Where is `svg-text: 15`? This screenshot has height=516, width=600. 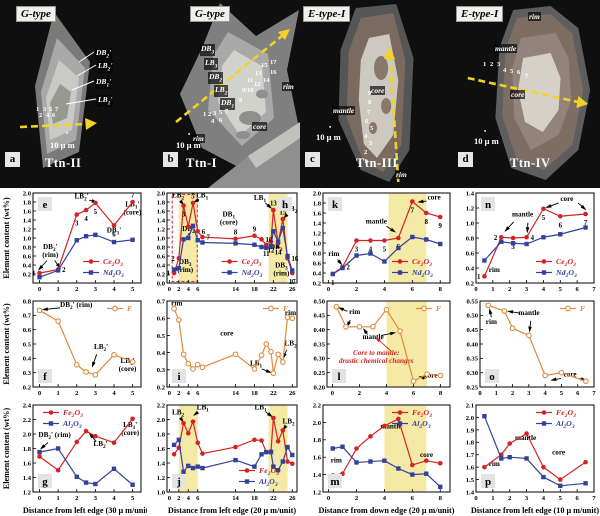 svg-text: 15 is located at coordinates (282, 213).